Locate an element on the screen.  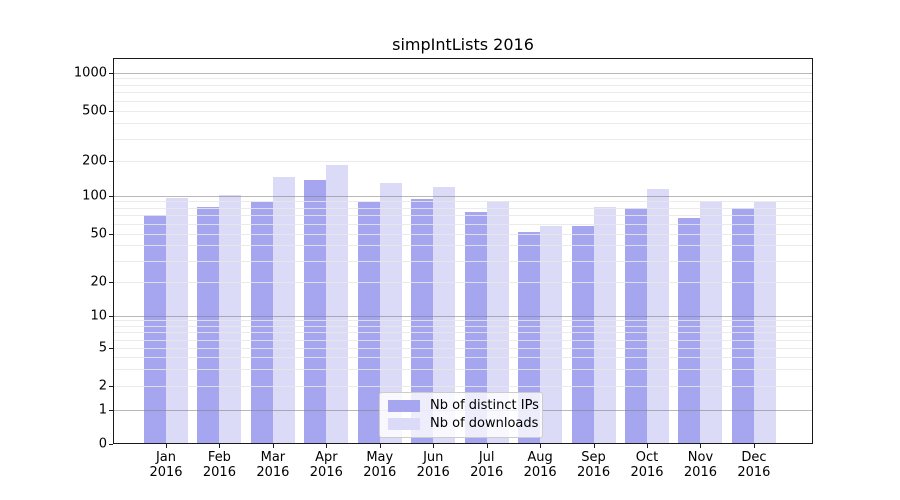
legend-row-ips: Nb of distinct IPs is located at coordinates (465, 406).